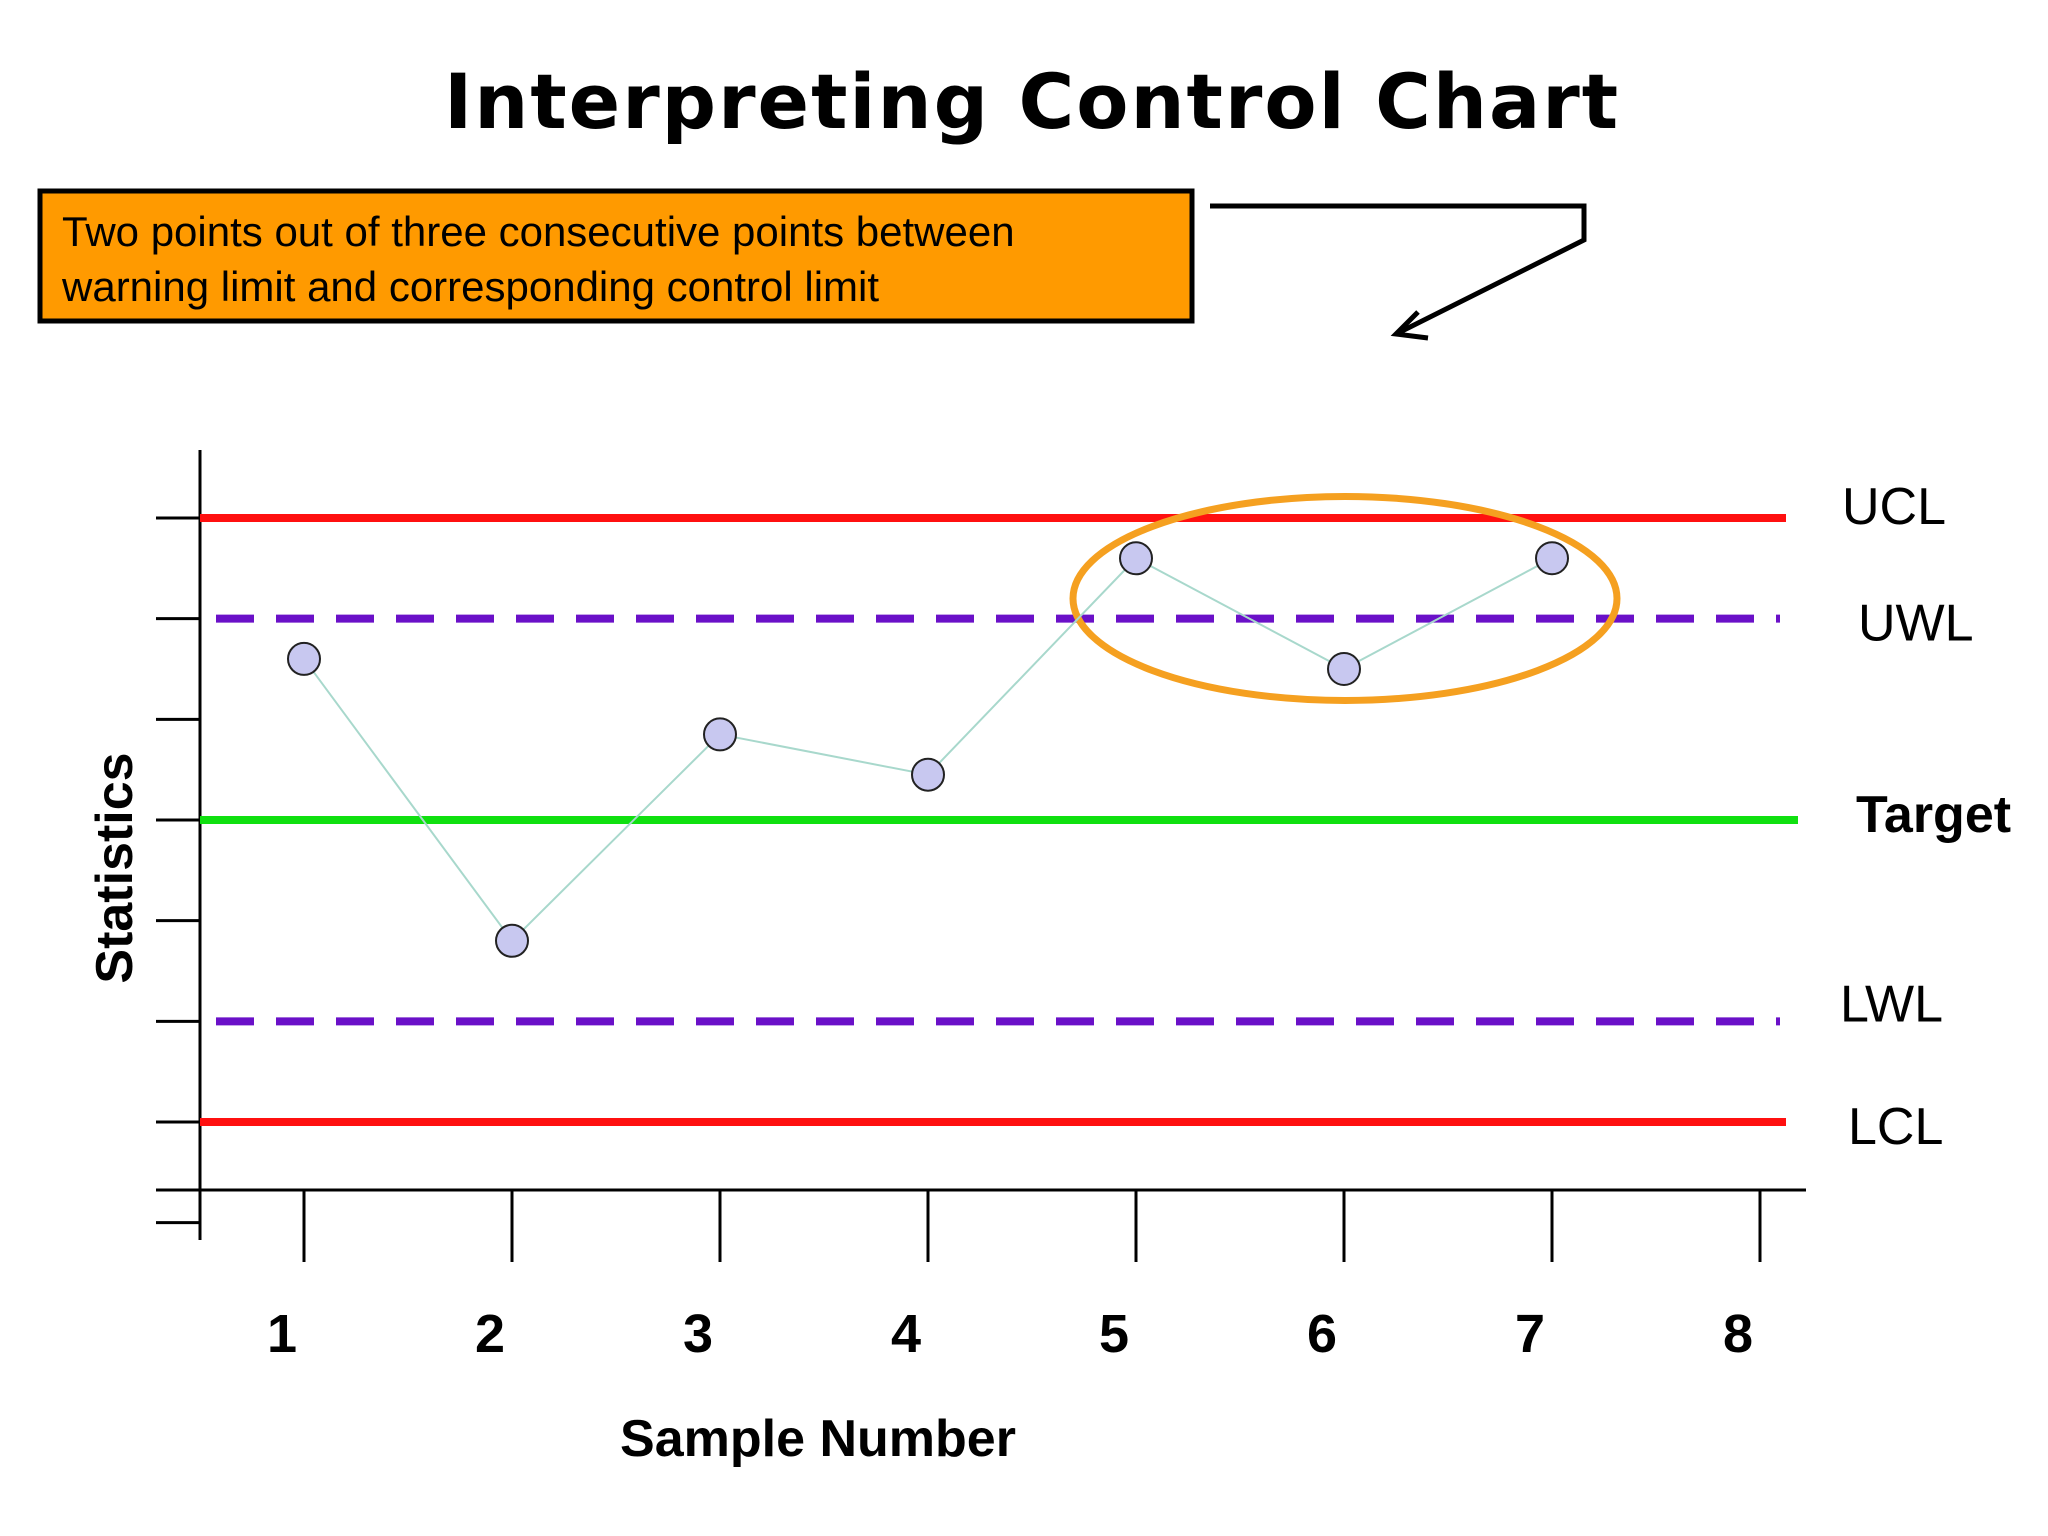 The image size is (2048, 1536). Describe the element at coordinates (698, 1334) in the screenshot. I see `x-tick-label: 3` at that location.